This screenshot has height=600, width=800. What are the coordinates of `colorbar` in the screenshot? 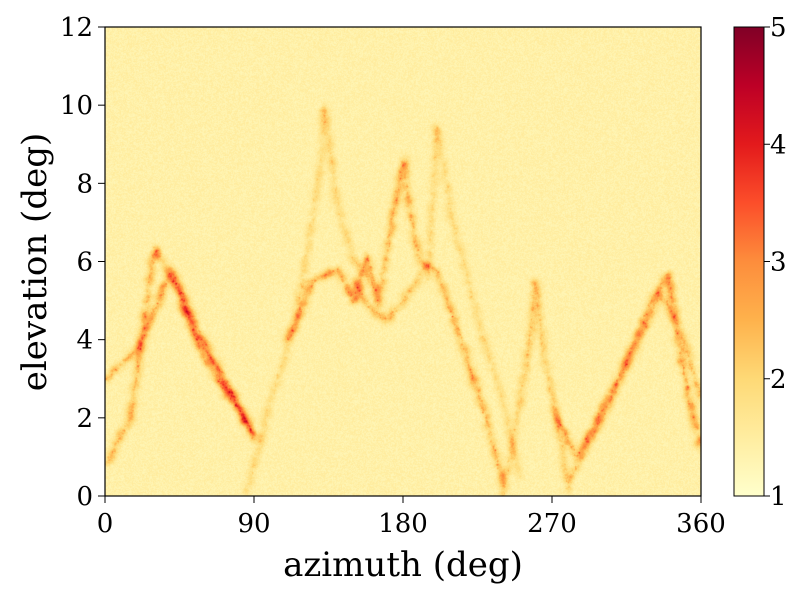 It's located at (749, 261).